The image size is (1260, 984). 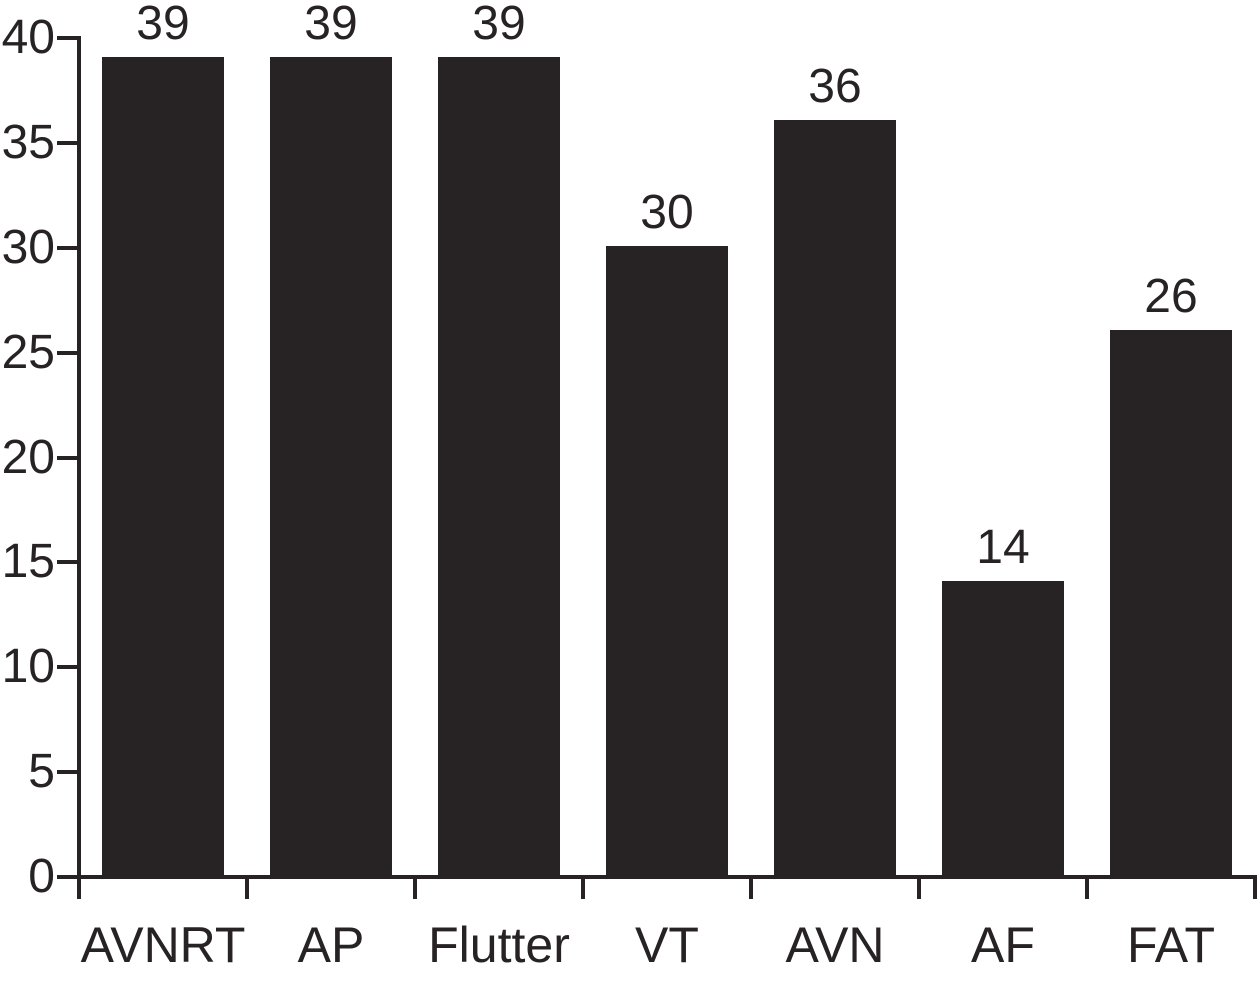 I want to click on x-tick-label: AVN, so click(x=835, y=945).